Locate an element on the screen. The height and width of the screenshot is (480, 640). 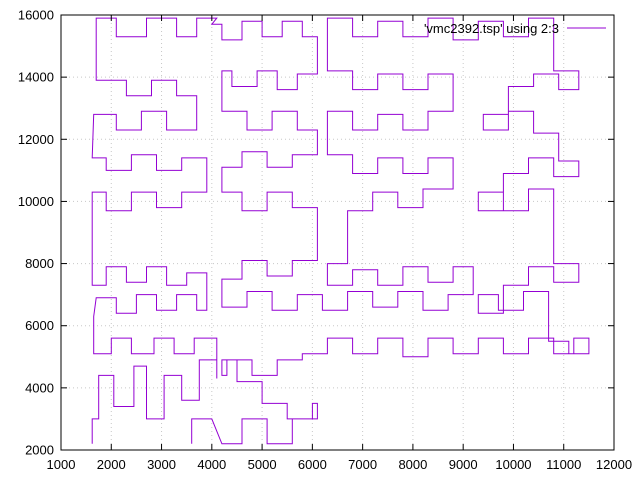
y-tick-label: 12000 is located at coordinates (36, 139).